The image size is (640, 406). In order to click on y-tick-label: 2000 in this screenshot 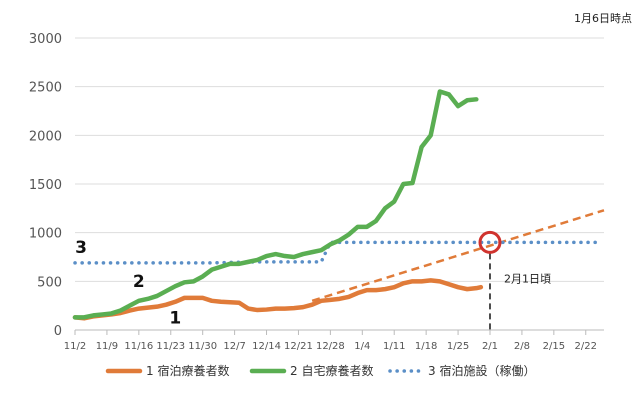, I will do `click(45, 136)`.